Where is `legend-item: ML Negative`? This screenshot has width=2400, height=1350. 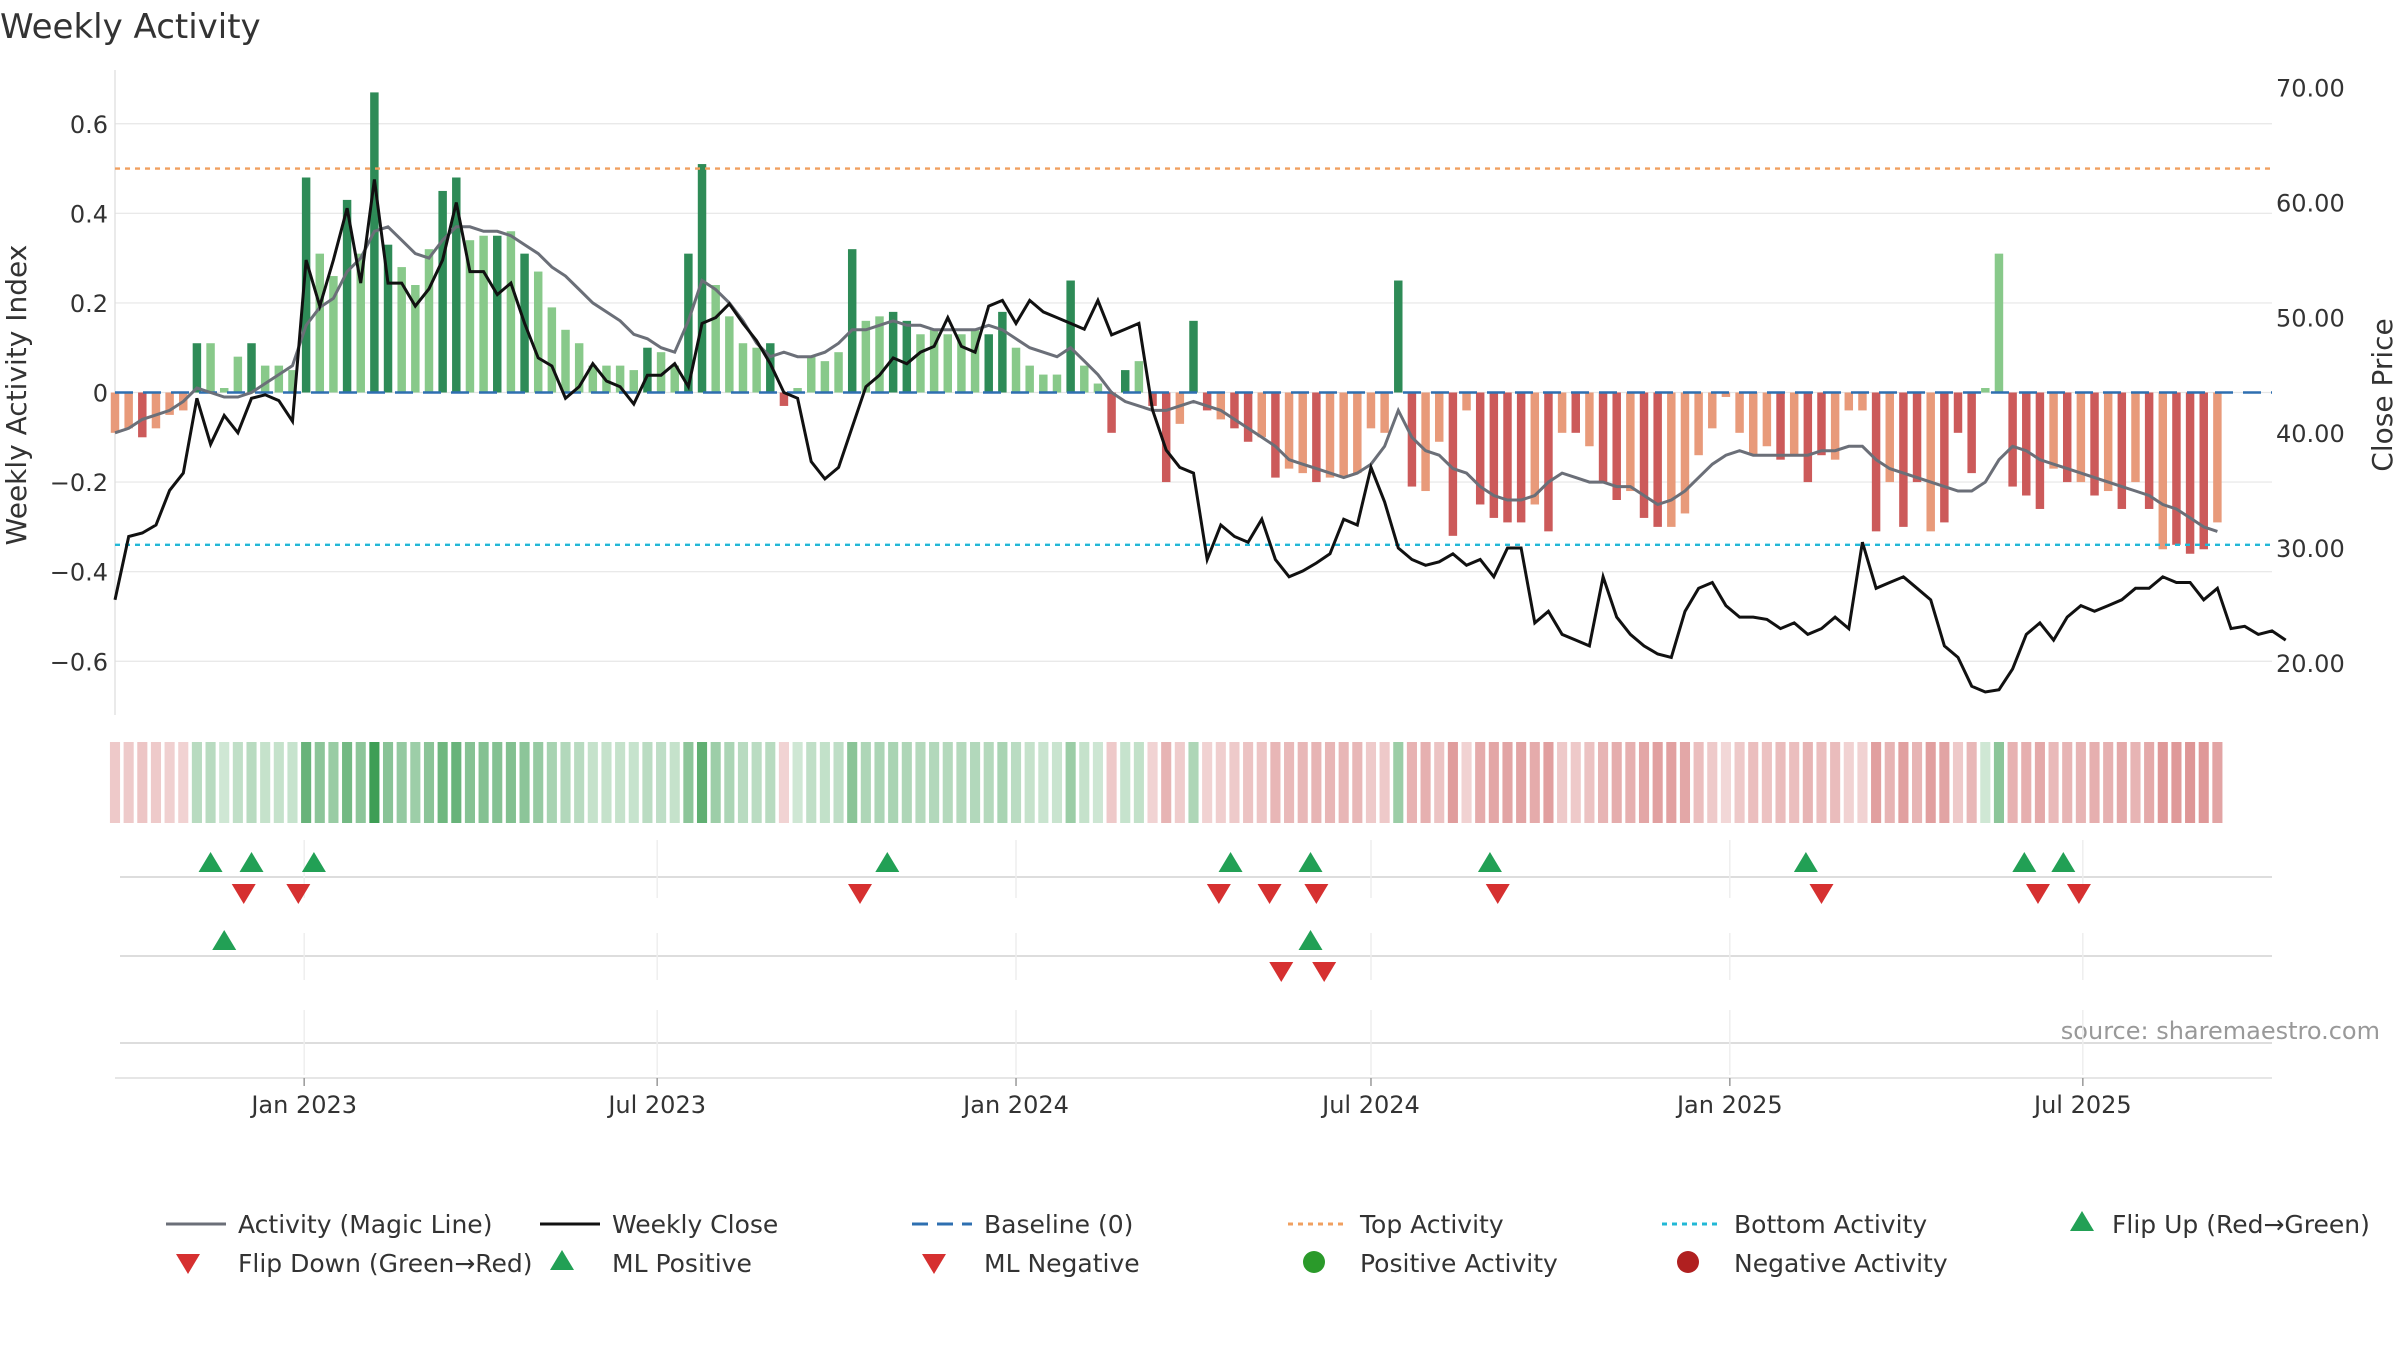 legend-item: ML Negative is located at coordinates (1031, 1263).